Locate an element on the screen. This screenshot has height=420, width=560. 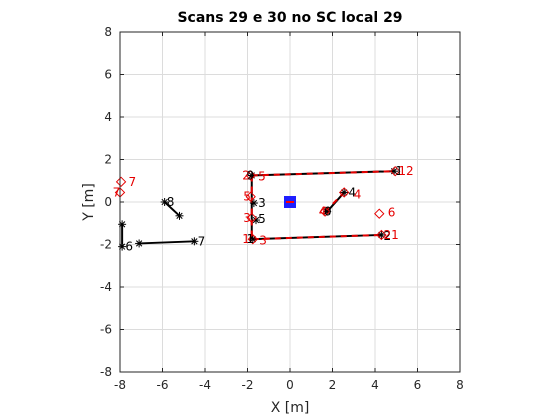
x-tick-label: -8 is located at coordinates (120, 385).